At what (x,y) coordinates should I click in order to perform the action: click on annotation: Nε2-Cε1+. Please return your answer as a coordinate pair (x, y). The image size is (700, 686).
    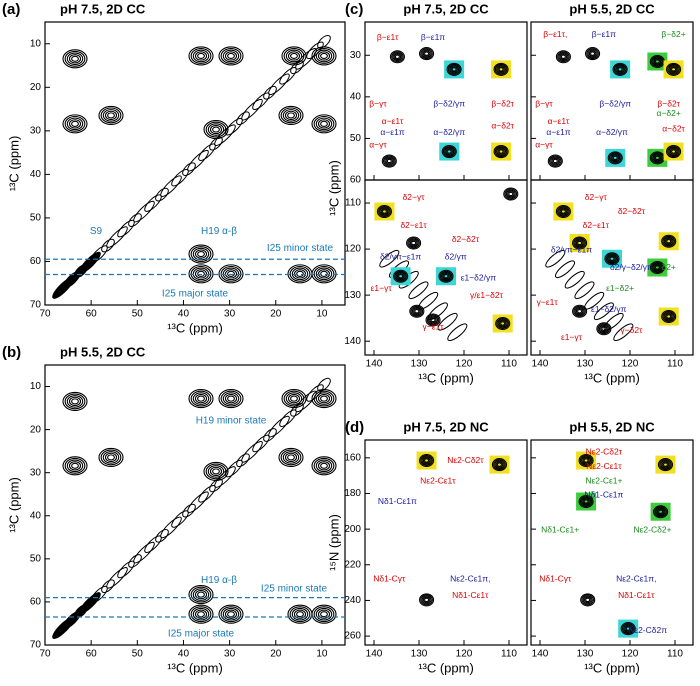
    Looking at the image, I should click on (603, 480).